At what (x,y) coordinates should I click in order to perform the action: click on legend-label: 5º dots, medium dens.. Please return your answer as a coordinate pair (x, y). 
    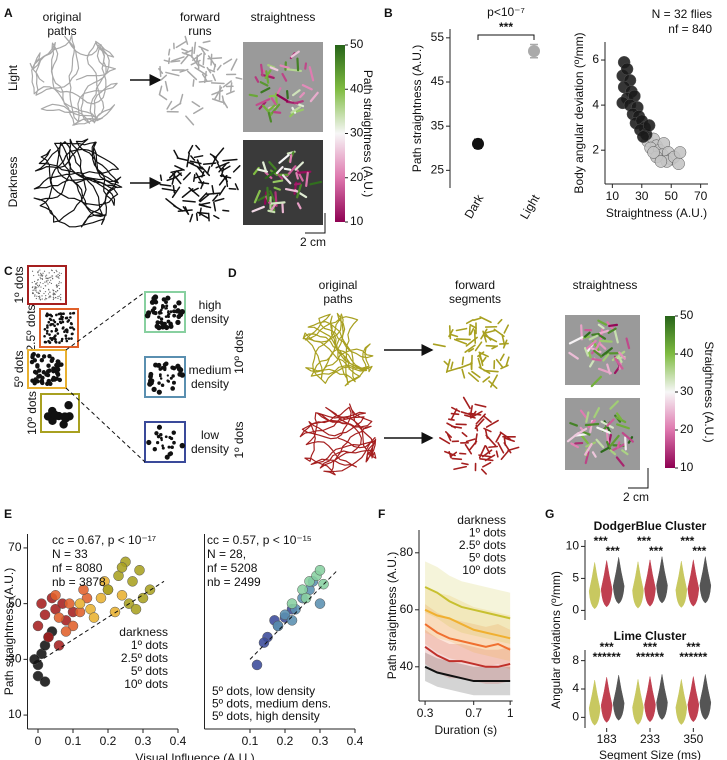
    Looking at the image, I should click on (271, 704).